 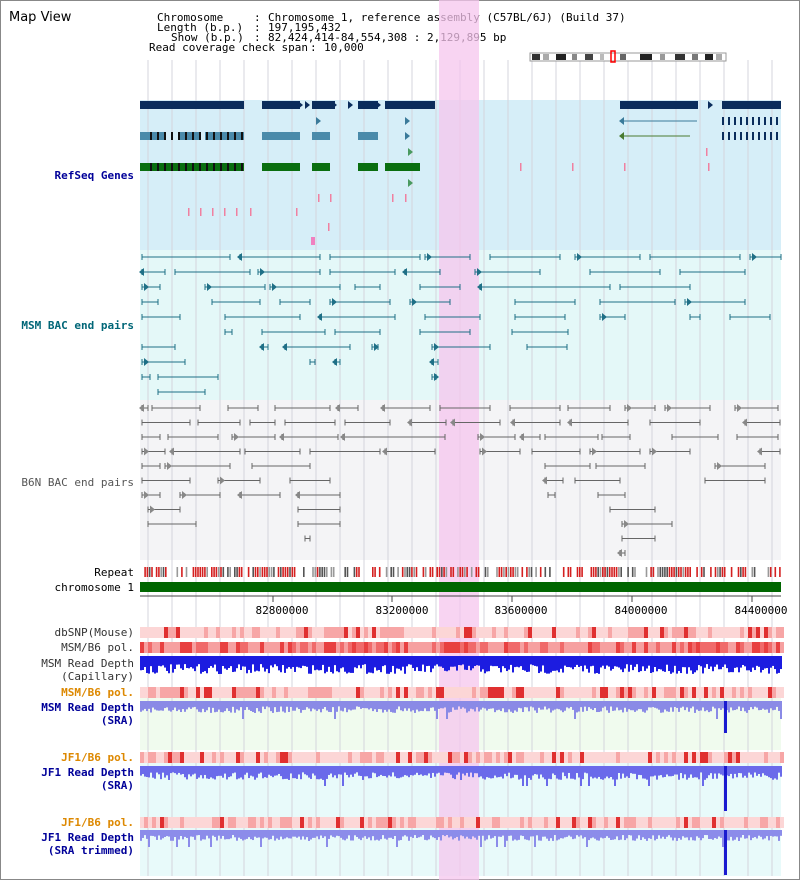 What do you see at coordinates (97, 757) in the screenshot?
I see `track-label-jf1-b6-pol: JF1/B6 pol.` at bounding box center [97, 757].